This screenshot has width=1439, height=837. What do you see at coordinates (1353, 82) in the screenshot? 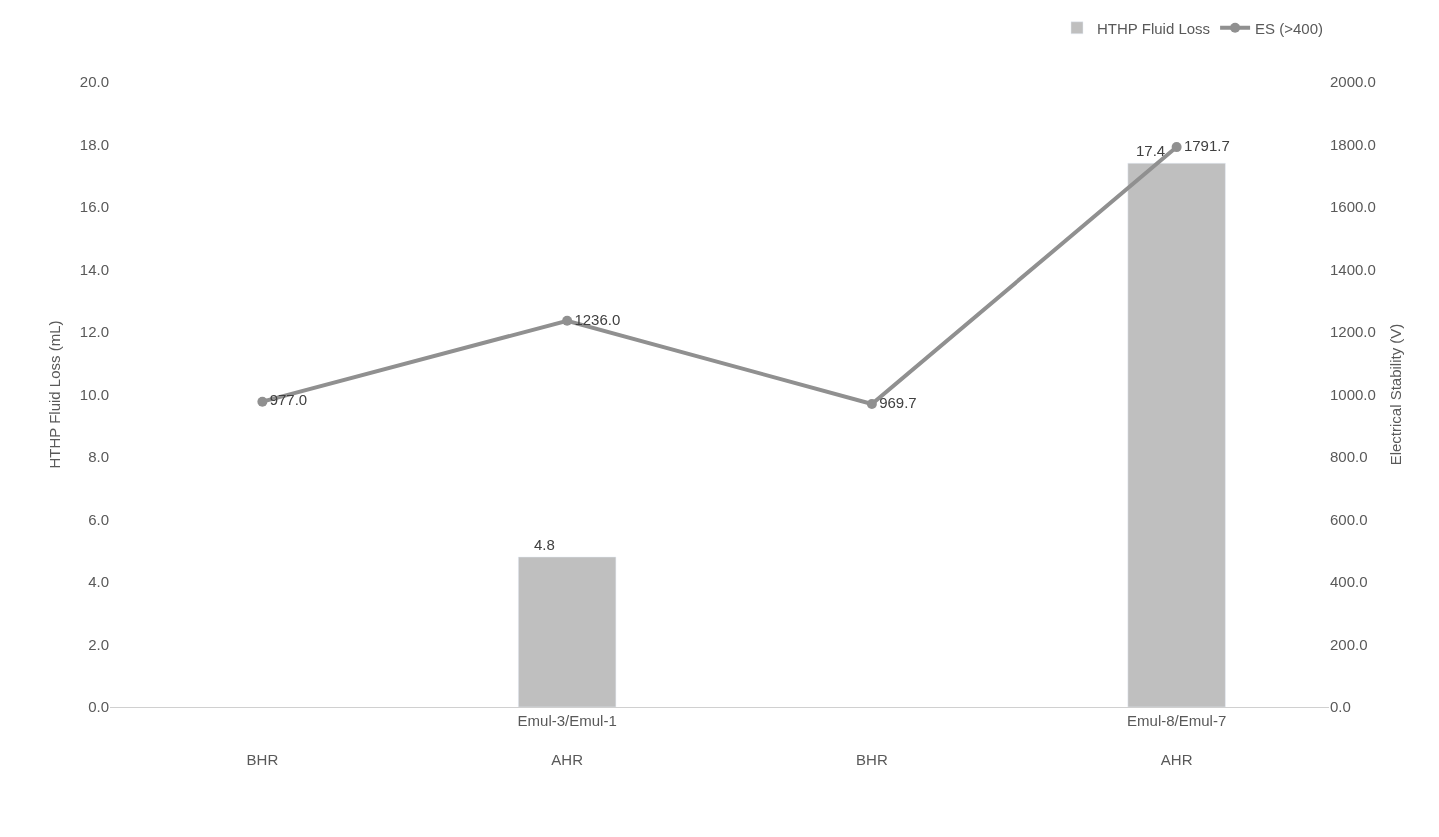
I see `y2-tick-label: 2000.0` at bounding box center [1353, 82].